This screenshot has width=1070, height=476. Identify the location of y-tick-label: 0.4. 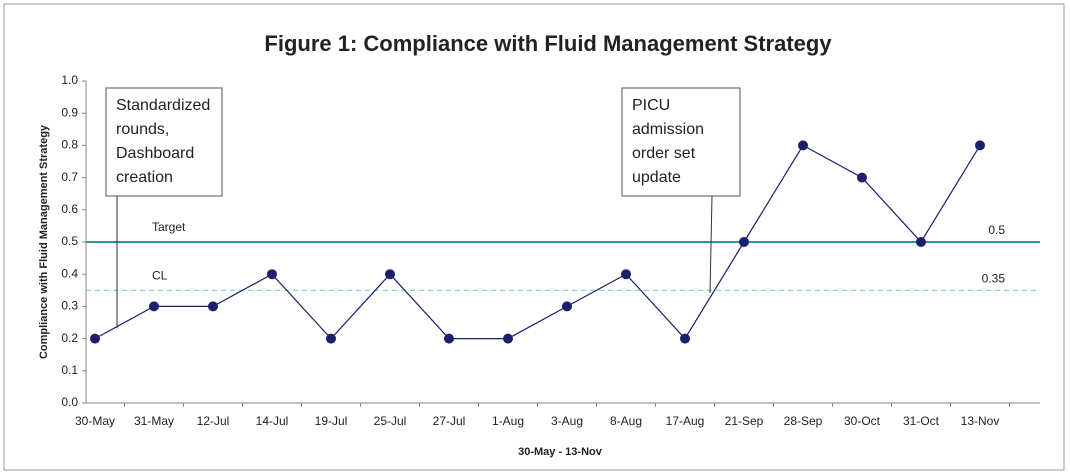
(69, 273).